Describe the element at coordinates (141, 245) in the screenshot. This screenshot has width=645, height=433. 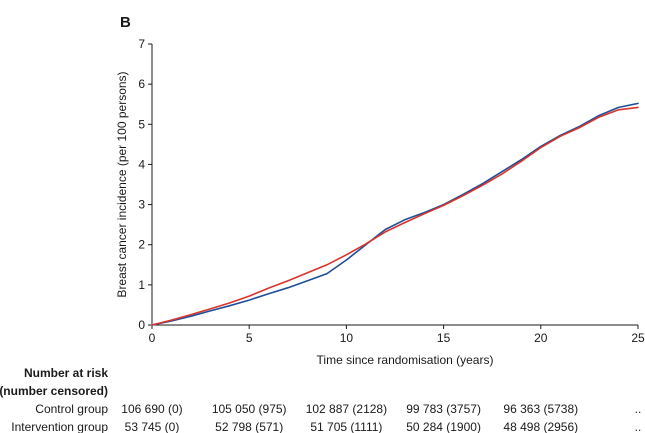
I see `y-tick-label: 2` at that location.